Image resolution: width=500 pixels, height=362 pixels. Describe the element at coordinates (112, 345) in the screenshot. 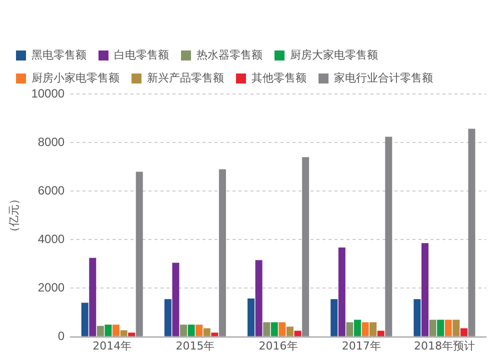

I see `x-tick-label: 2014年` at that location.